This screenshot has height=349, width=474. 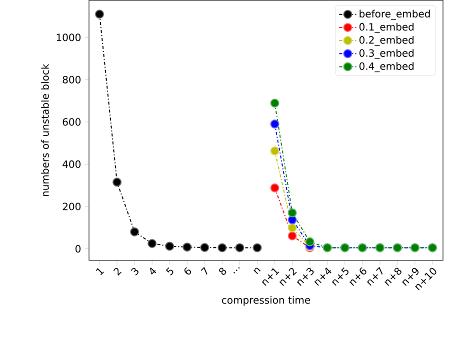 What do you see at coordinates (68, 37) in the screenshot?
I see `y-tick-label: 1000` at bounding box center [68, 37].